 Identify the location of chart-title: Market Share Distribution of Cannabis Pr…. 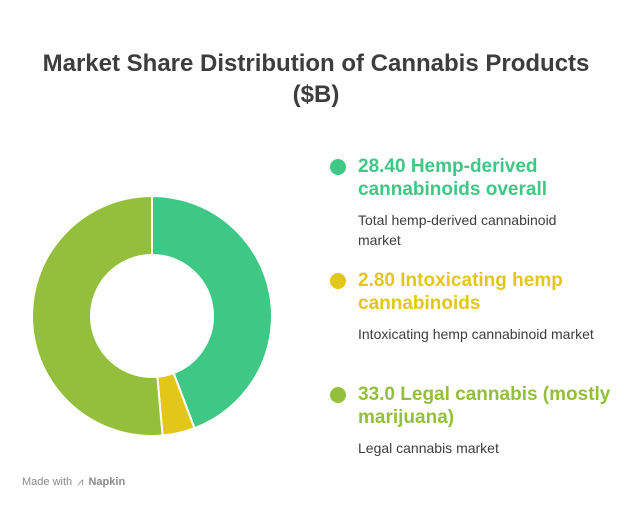
(316, 79).